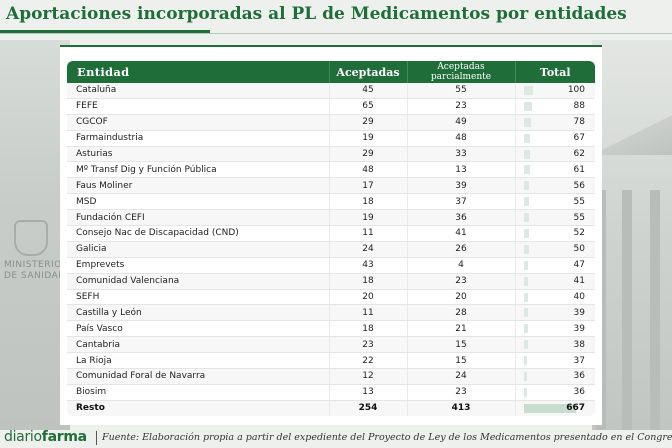 This screenshot has width=672, height=448. What do you see at coordinates (460, 329) in the screenshot?
I see `cell-aceptadas-parcialmente: 21` at bounding box center [460, 329].